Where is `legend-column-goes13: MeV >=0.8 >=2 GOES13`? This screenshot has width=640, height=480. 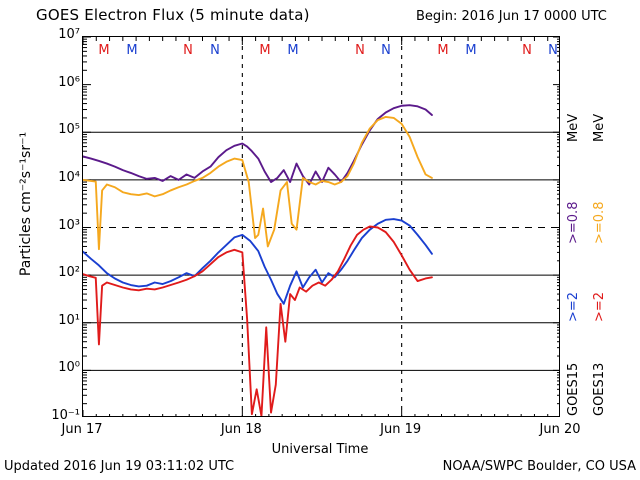 legend-column-goes13: MeV >=0.8 >=2 GOES13 is located at coordinates (603, 226).